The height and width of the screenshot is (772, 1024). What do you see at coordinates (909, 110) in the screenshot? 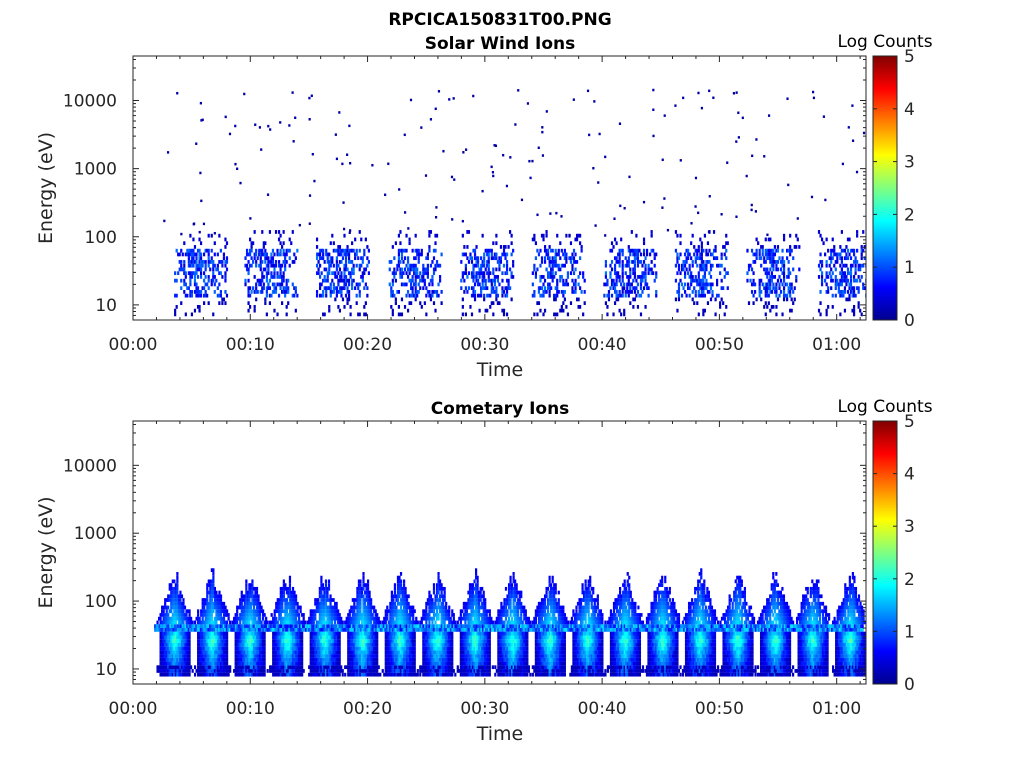
I see `colorbar-tick-label: 4` at bounding box center [909, 110].